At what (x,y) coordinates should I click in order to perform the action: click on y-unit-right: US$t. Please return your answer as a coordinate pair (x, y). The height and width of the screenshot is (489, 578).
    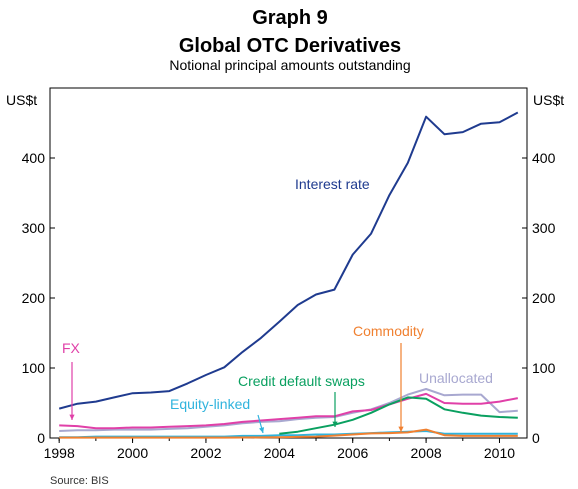
    Looking at the image, I should click on (548, 100).